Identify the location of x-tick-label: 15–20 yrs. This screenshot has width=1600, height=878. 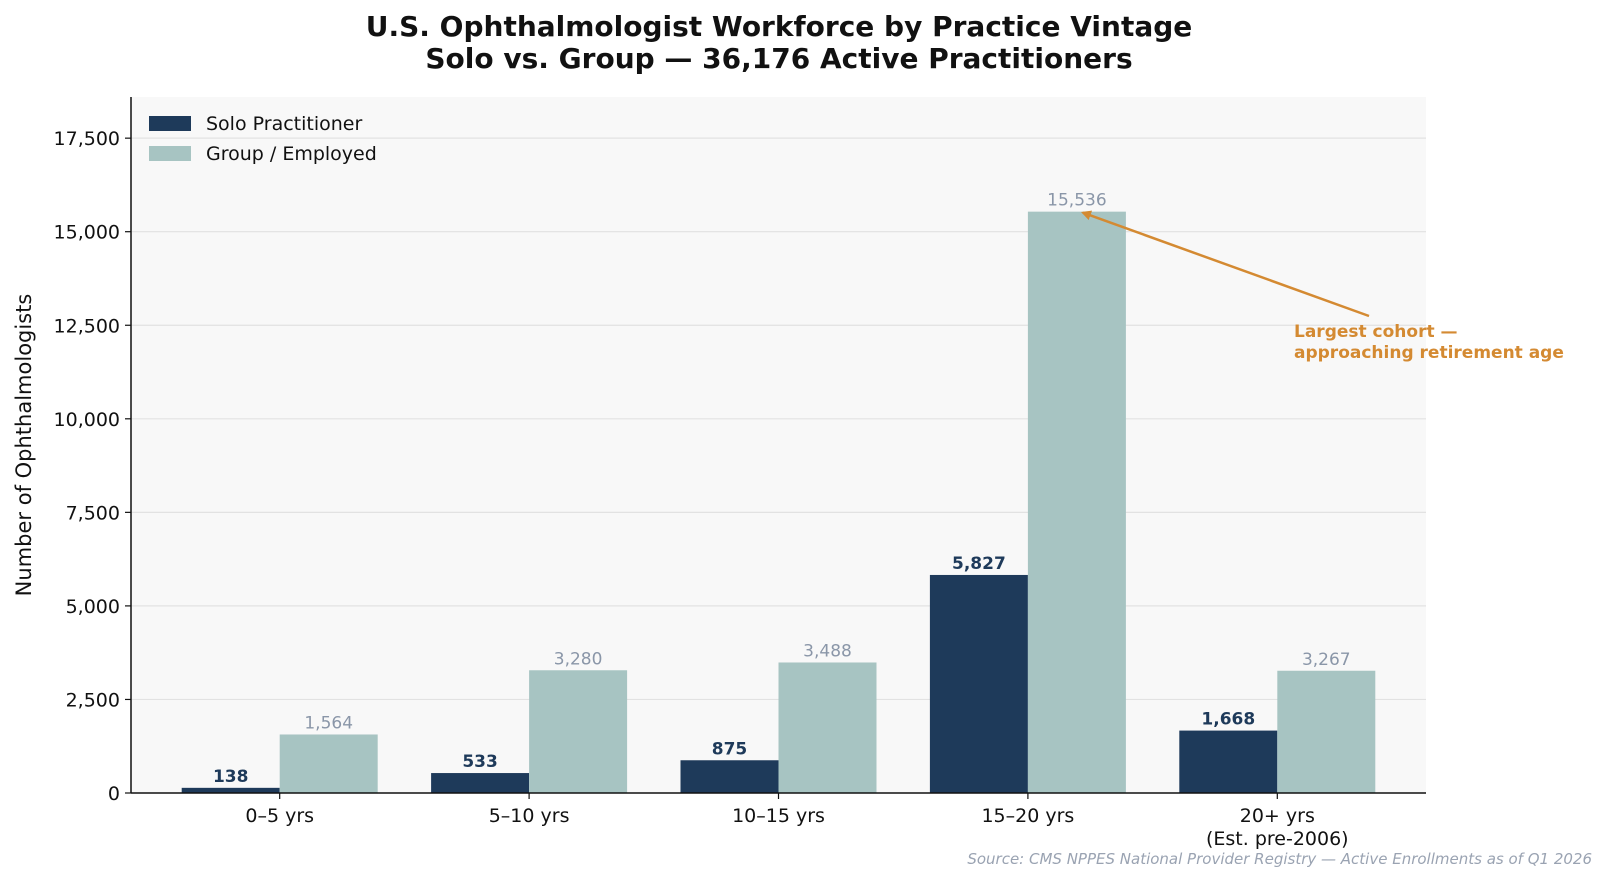
(1027, 816).